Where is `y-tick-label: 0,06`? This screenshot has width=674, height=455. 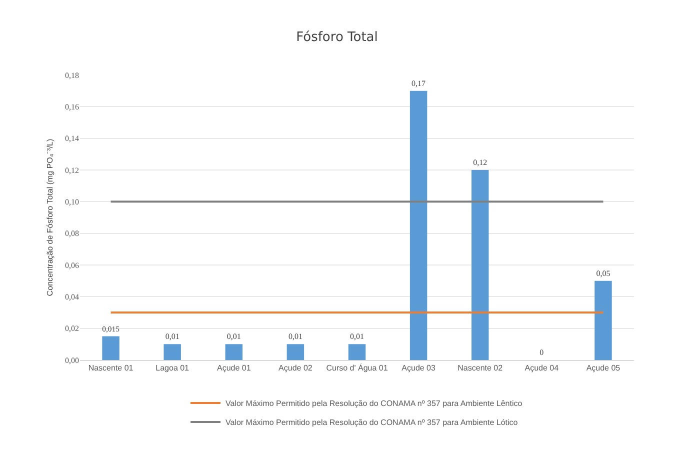
y-tick-label: 0,06 is located at coordinates (72, 265).